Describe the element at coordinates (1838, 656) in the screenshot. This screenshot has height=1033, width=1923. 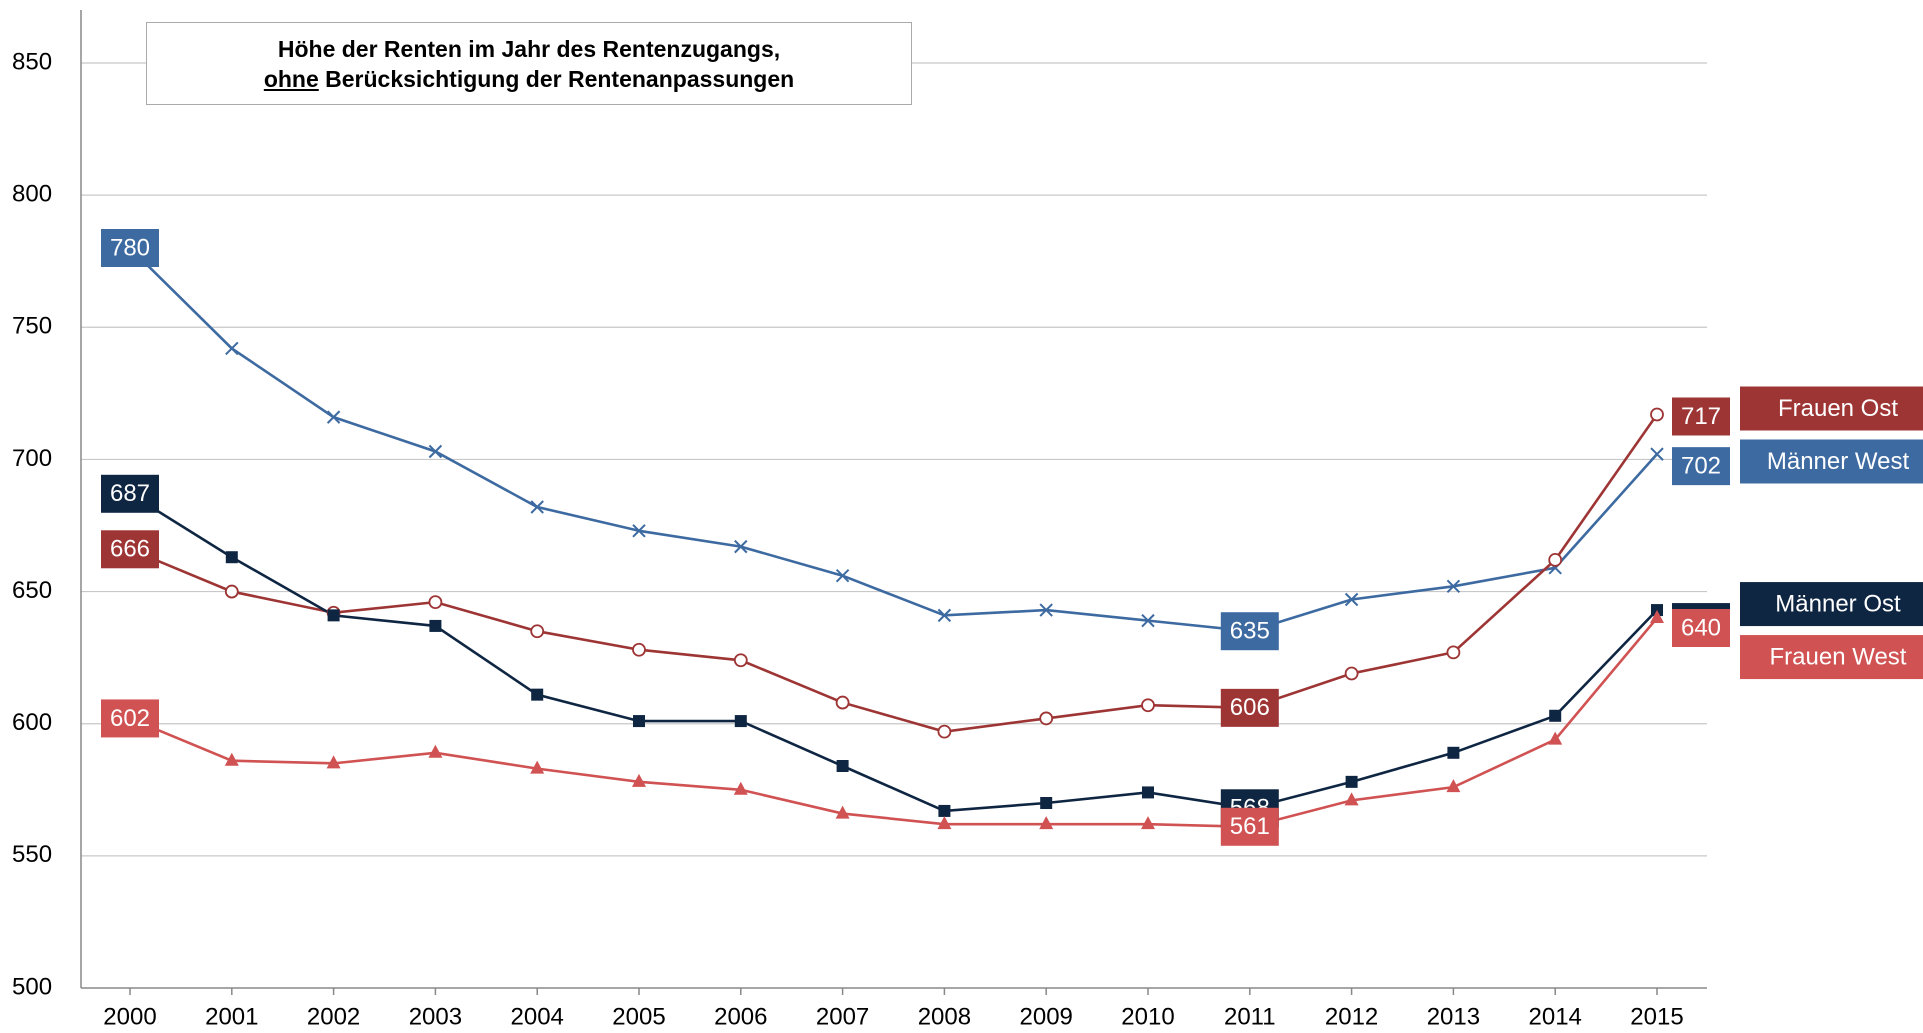
I see `legend-label: Frauen West` at that location.